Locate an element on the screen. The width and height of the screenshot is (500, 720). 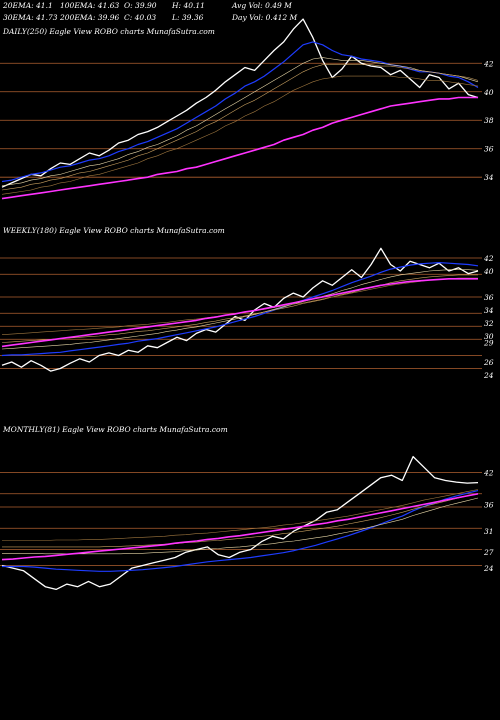
y-tick-label: 27 is located at coordinates (488, 552).